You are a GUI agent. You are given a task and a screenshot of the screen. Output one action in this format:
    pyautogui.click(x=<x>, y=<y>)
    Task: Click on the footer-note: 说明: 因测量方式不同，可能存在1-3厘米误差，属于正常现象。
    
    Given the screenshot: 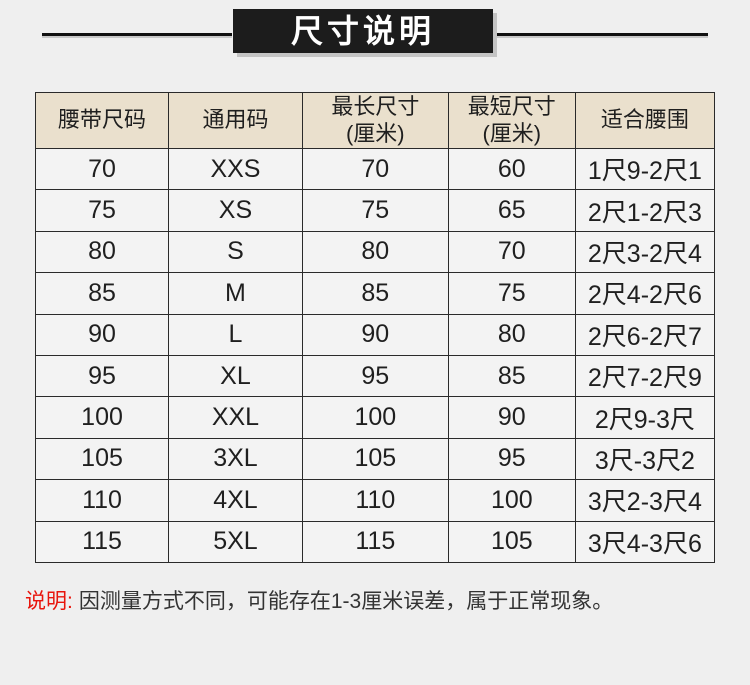 What is the action you would take?
    pyautogui.click(x=319, y=600)
    